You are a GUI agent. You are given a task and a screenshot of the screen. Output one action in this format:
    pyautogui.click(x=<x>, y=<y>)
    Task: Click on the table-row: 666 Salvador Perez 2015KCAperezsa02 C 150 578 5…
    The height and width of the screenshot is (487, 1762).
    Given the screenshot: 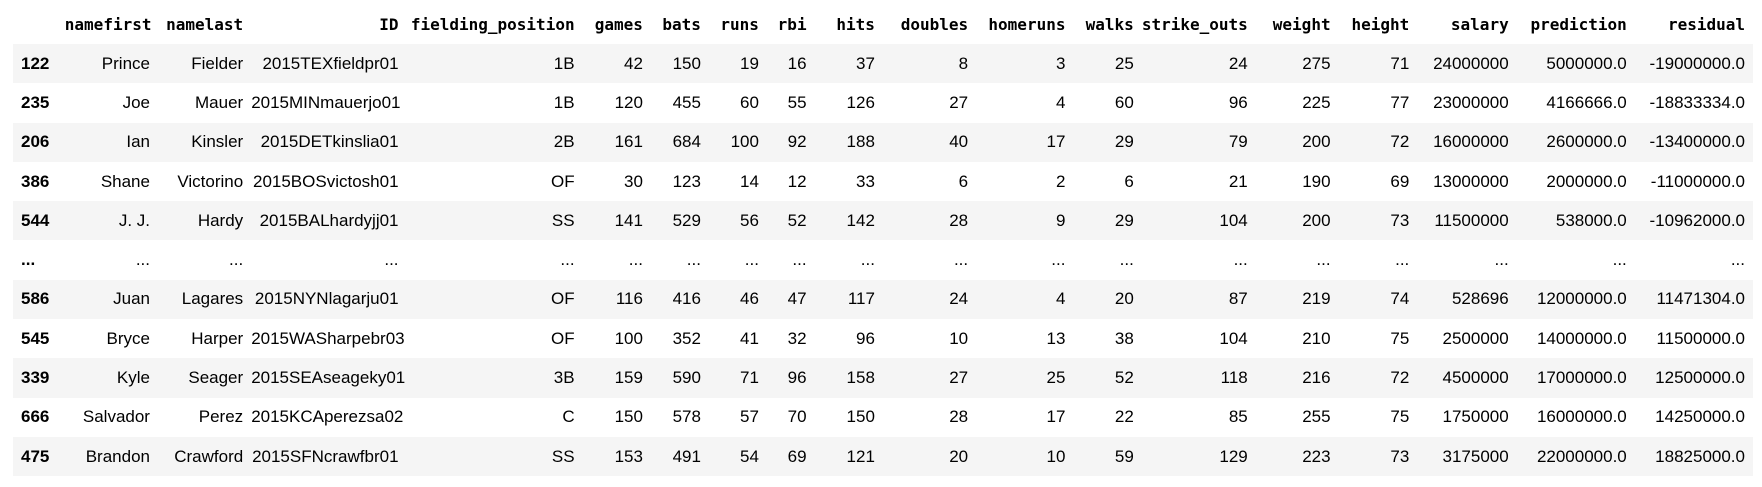 What is the action you would take?
    pyautogui.click(x=883, y=417)
    